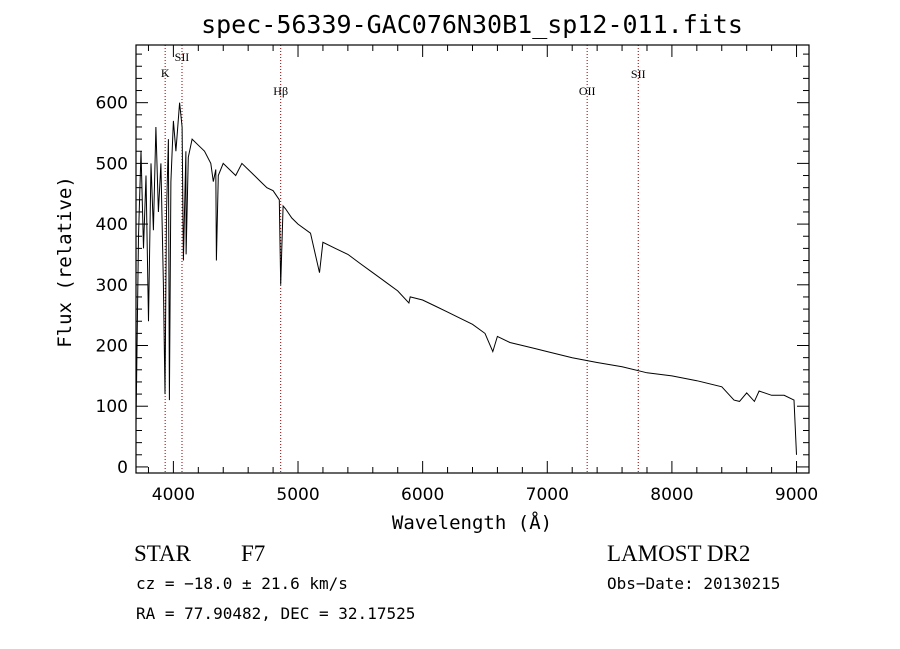 The height and width of the screenshot is (649, 900). What do you see at coordinates (547, 495) in the screenshot?
I see `x-tick-label: 7000` at bounding box center [547, 495].